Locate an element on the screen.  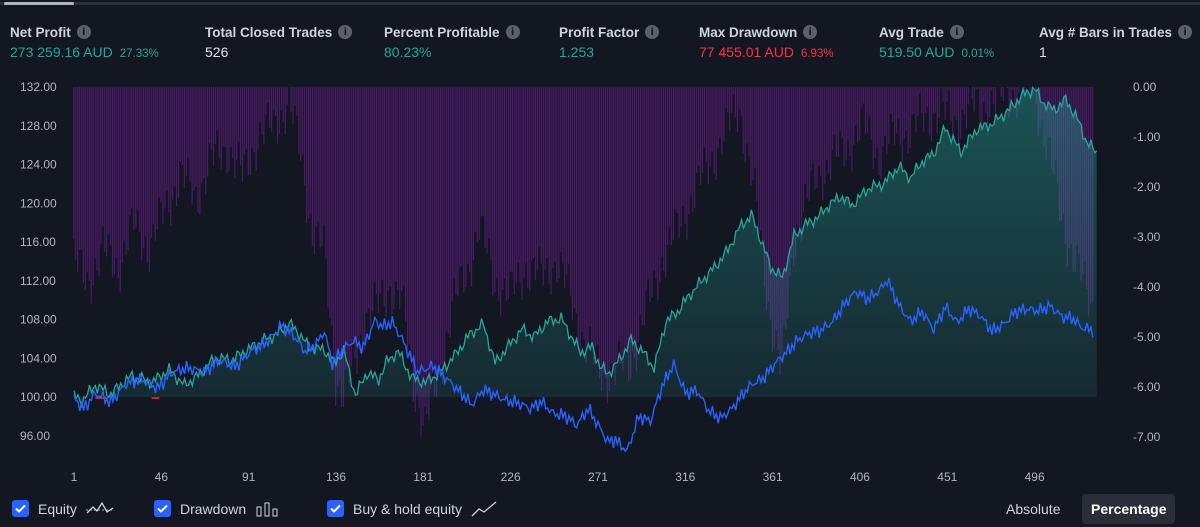
x-tick-label: 451 is located at coordinates (947, 477).